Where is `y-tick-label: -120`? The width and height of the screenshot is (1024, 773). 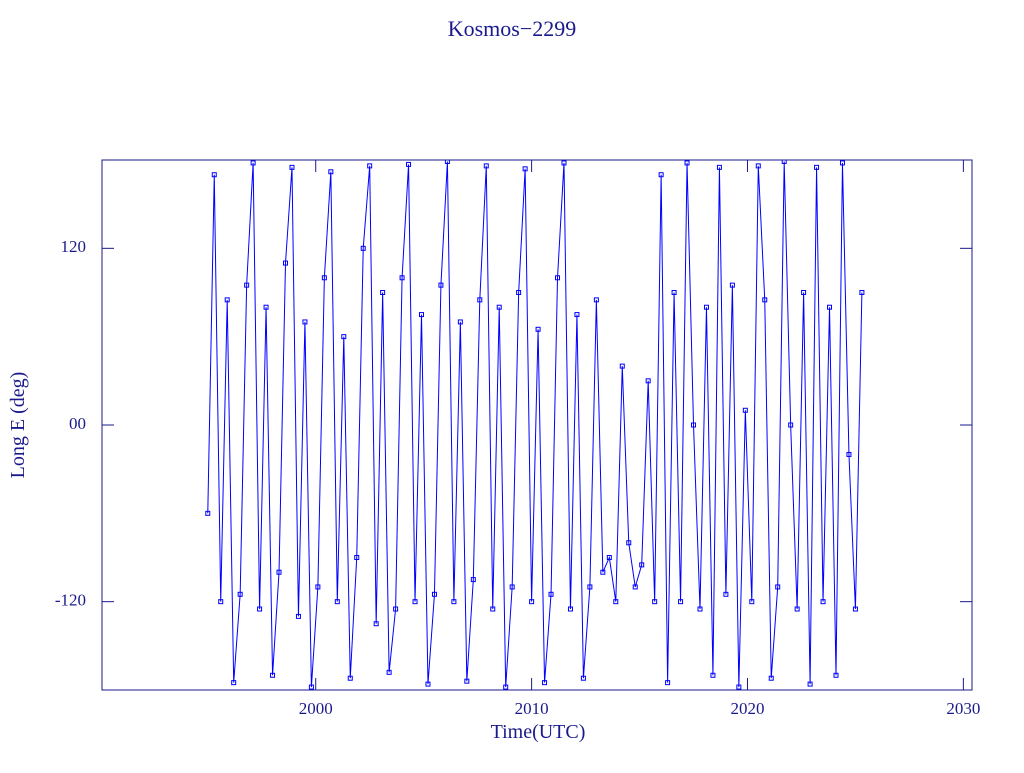 y-tick-label: -120 is located at coordinates (70, 600).